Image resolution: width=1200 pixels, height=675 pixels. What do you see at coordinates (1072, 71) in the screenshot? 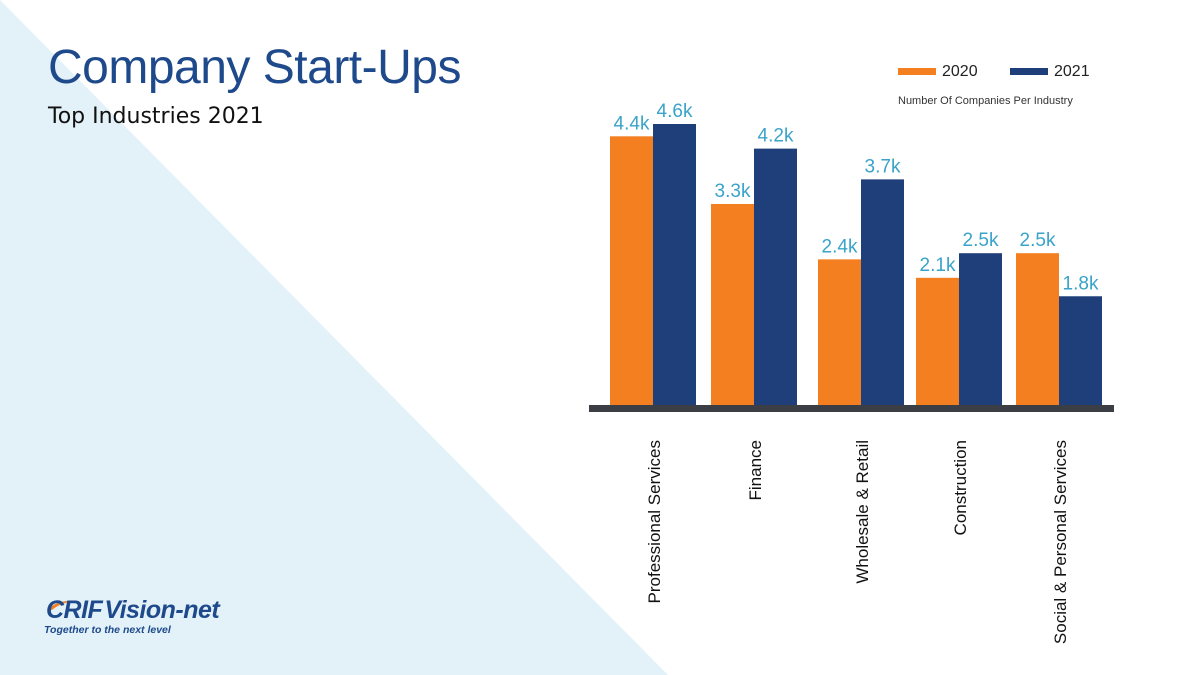
I see `legend-label-2021: 2021` at bounding box center [1072, 71].